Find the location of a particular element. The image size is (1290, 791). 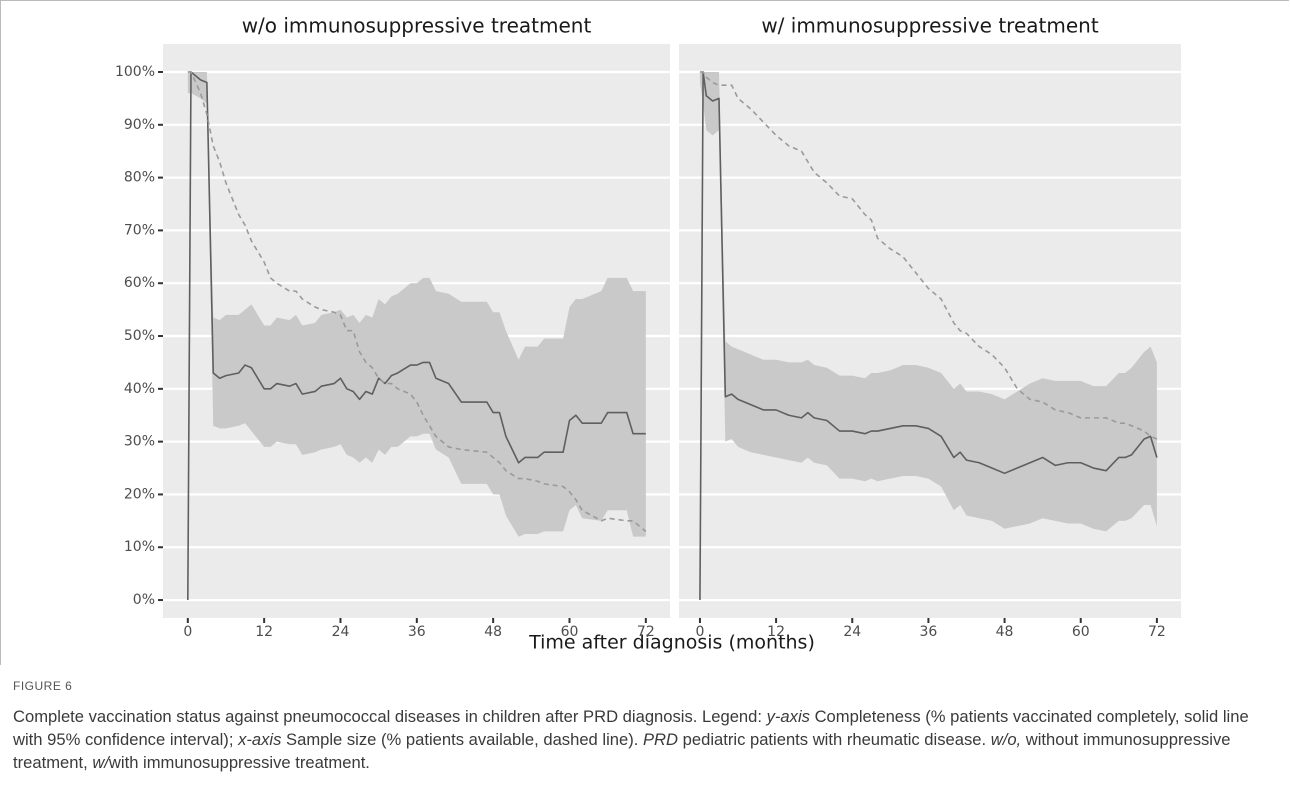

caption-text: without immunosuppressive treatment, is located at coordinates (622, 751).